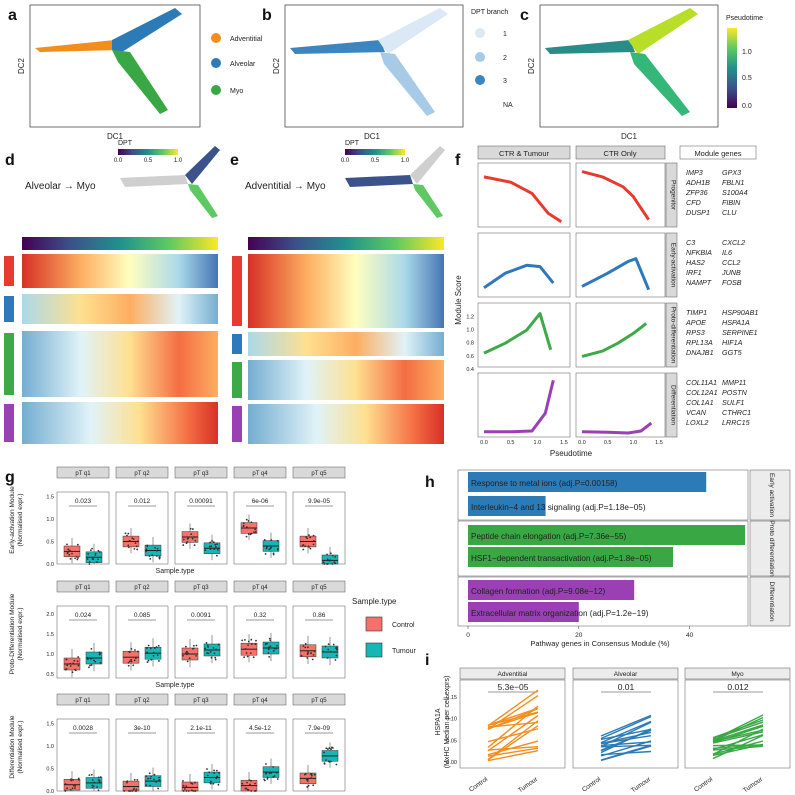  Describe the element at coordinates (50, 792) in the screenshot. I see `boxplot-ytick: 0.0` at that location.